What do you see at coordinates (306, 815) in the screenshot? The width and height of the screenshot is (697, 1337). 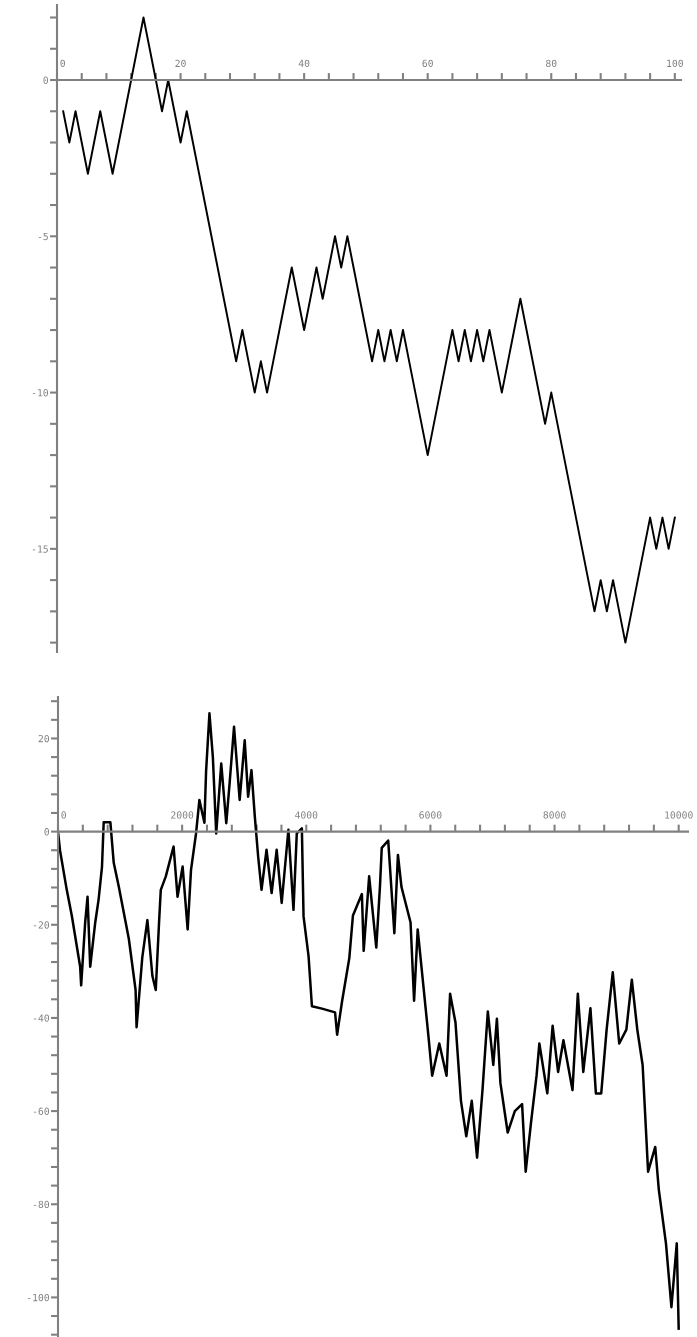 I see `x-tick-label: 4000` at bounding box center [306, 815].